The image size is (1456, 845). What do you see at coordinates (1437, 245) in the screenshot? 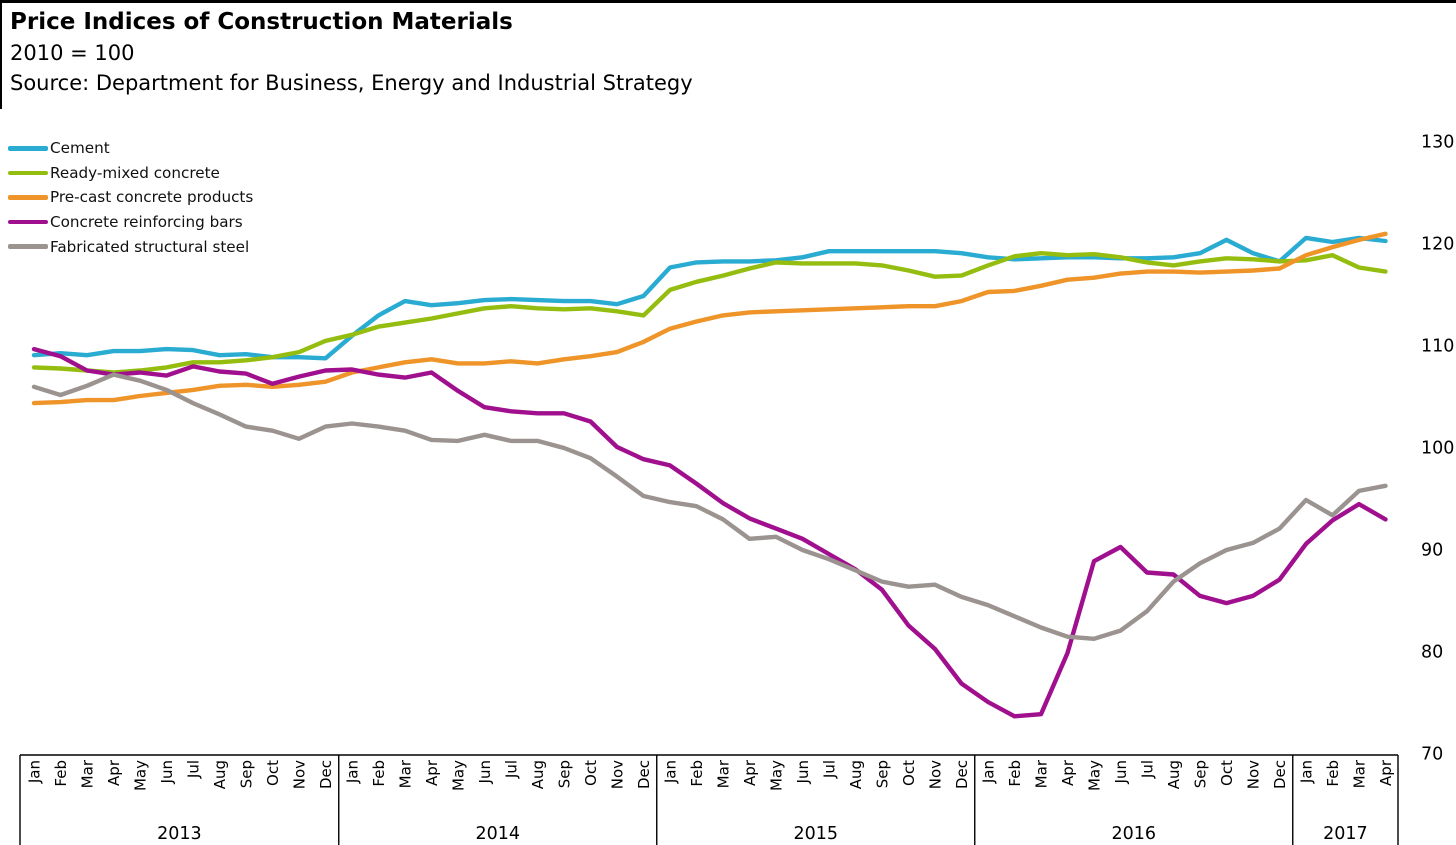
I see `y-axis-tick-label: 120` at bounding box center [1437, 245].